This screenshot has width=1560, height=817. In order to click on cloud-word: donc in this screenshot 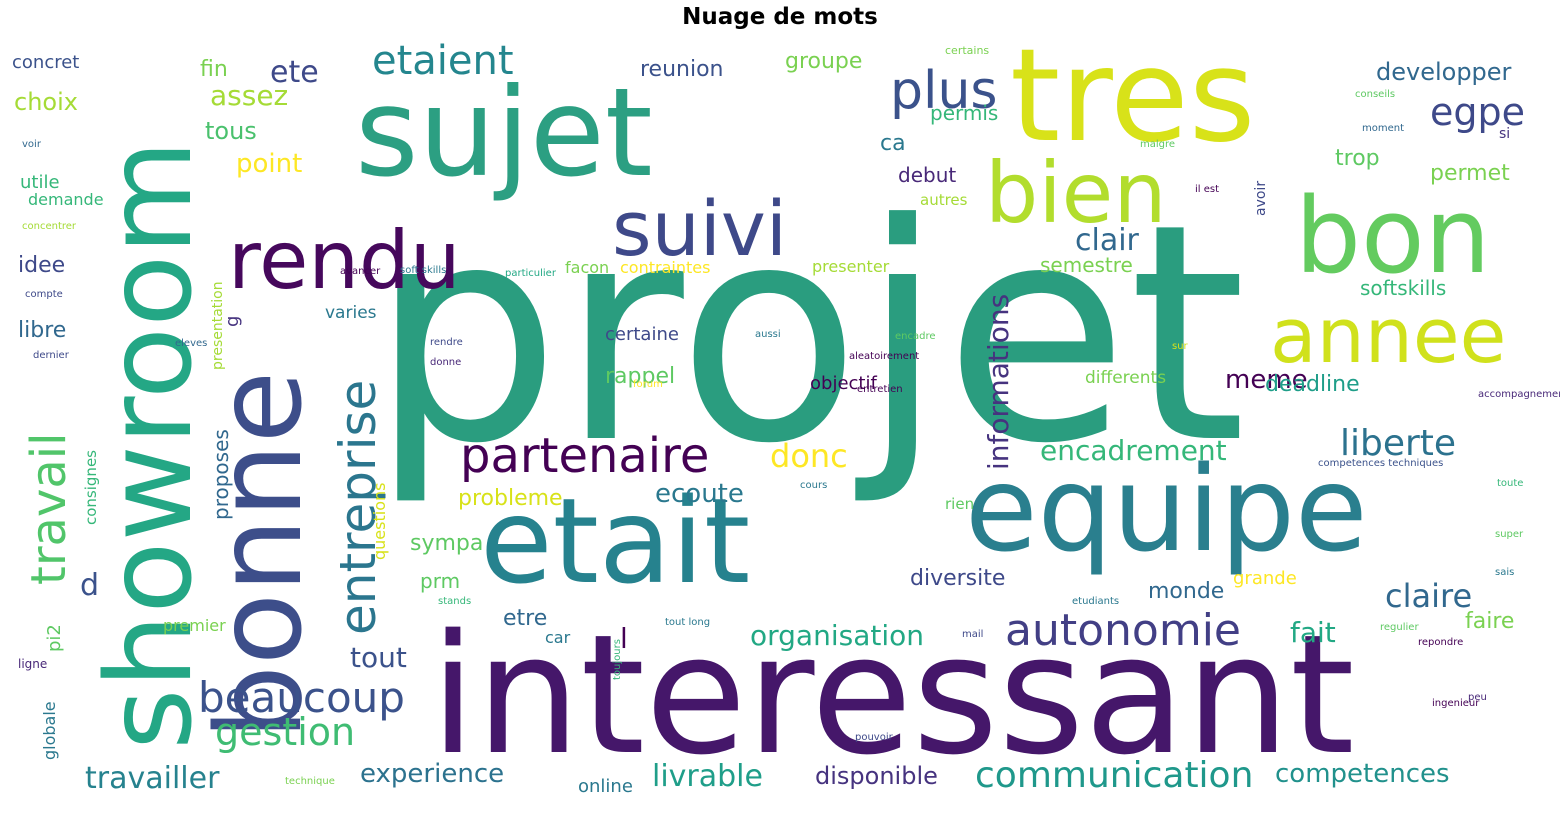, I will do `click(809, 456)`.